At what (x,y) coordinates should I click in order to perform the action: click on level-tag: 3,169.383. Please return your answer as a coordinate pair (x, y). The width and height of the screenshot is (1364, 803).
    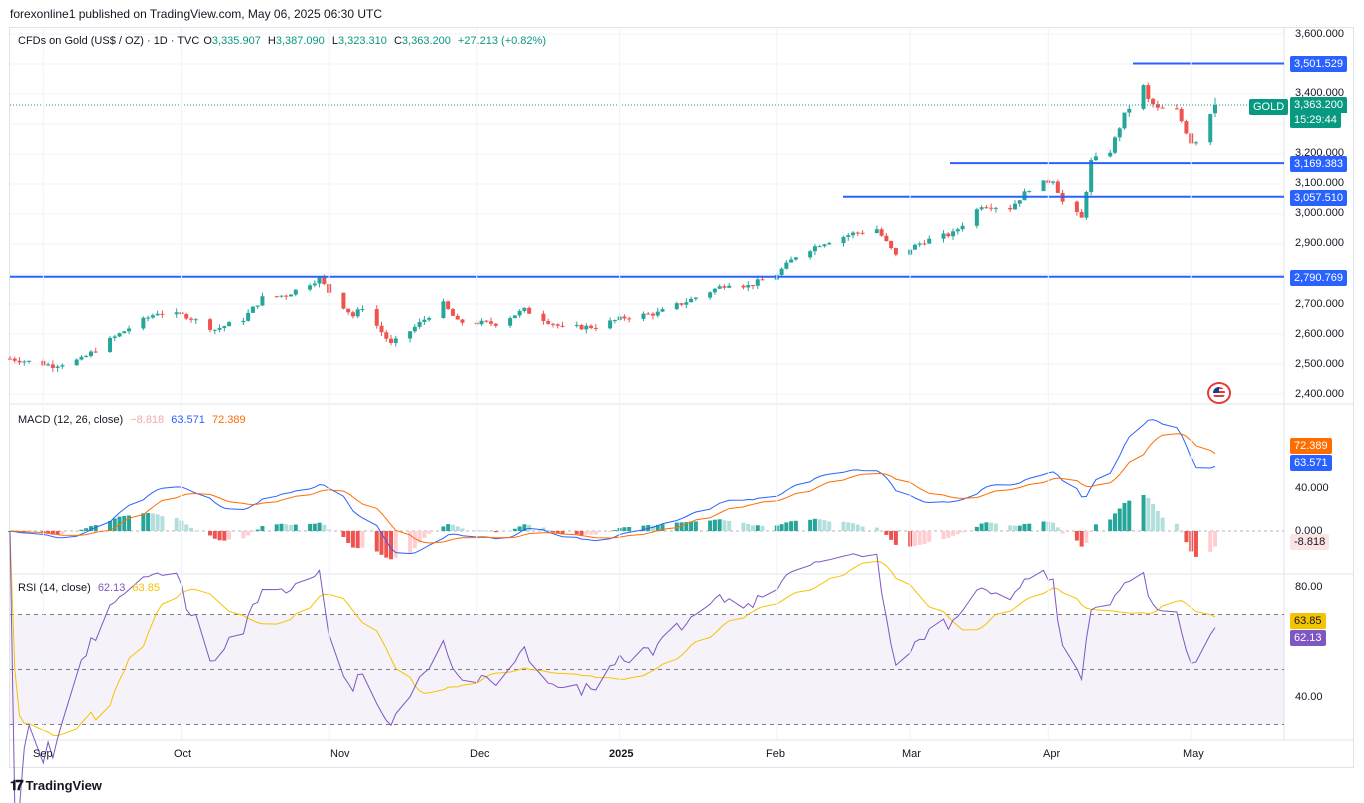
    Looking at the image, I should click on (1318, 164).